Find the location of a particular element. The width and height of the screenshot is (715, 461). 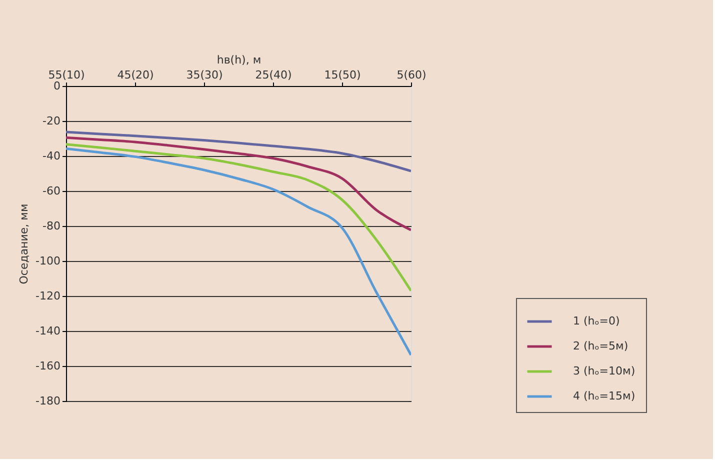

y-tick-label: -120 is located at coordinates (48, 296).